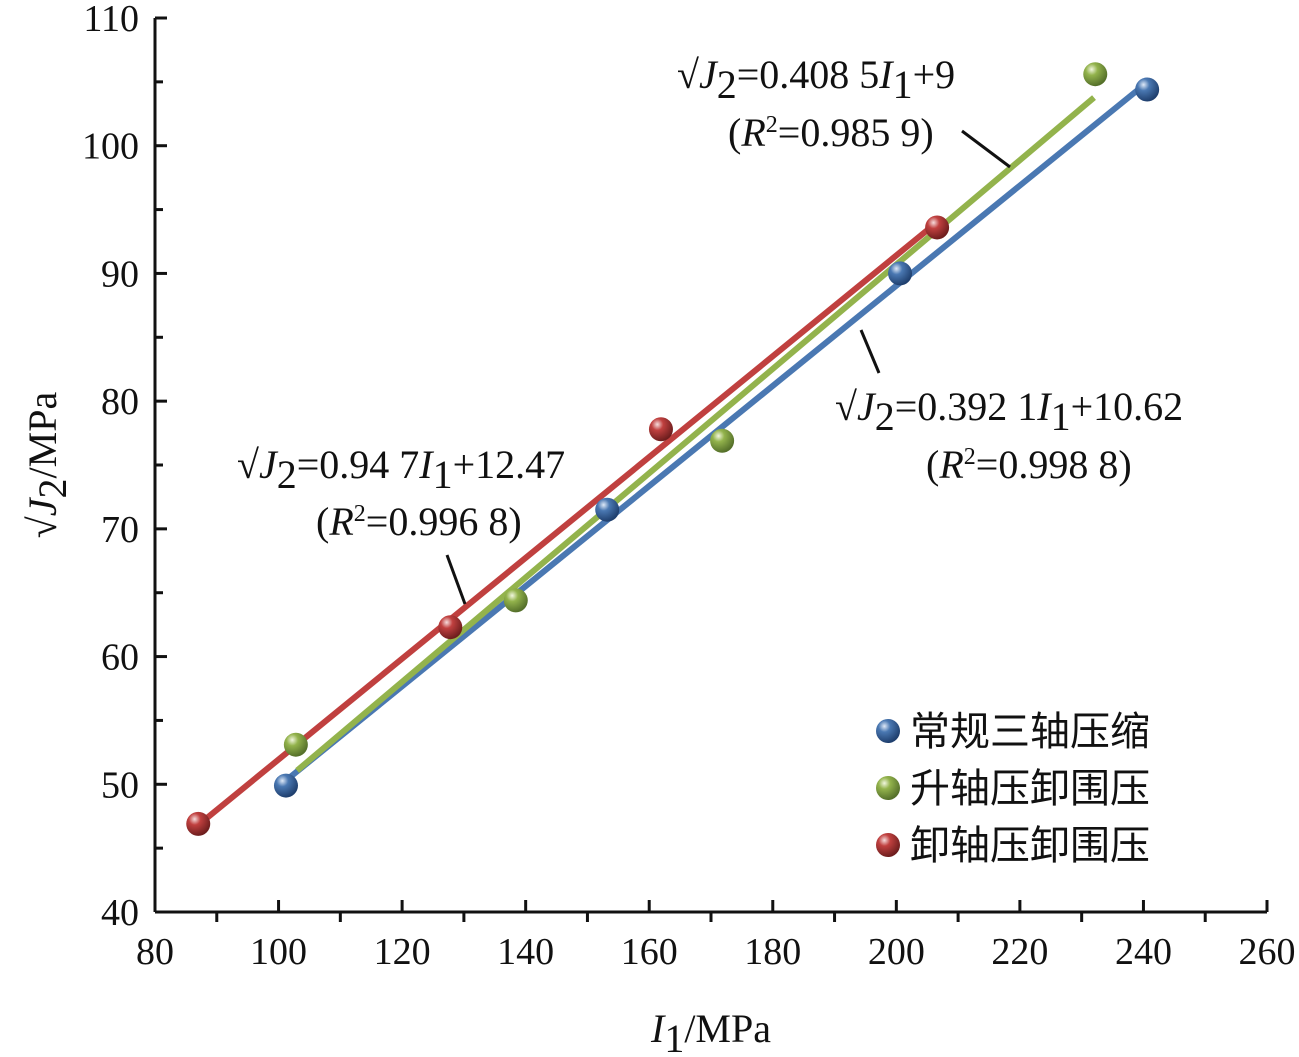 The image size is (1299, 1057). What do you see at coordinates (278, 952) in the screenshot?
I see `x-tick-label: 100` at bounding box center [278, 952].